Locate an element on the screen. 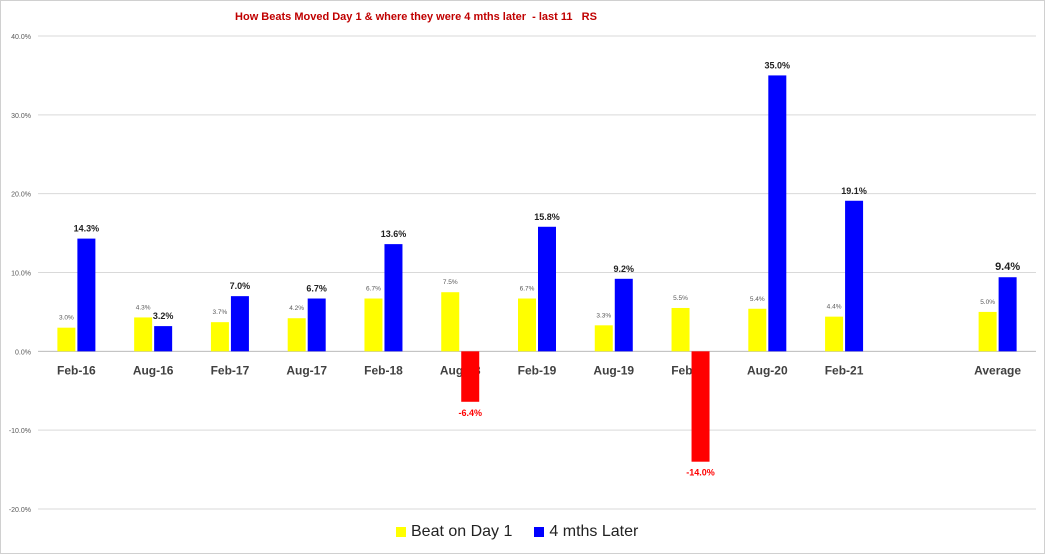 The width and height of the screenshot is (1045, 554). y-tick-label: -10.0% is located at coordinates (20, 431).